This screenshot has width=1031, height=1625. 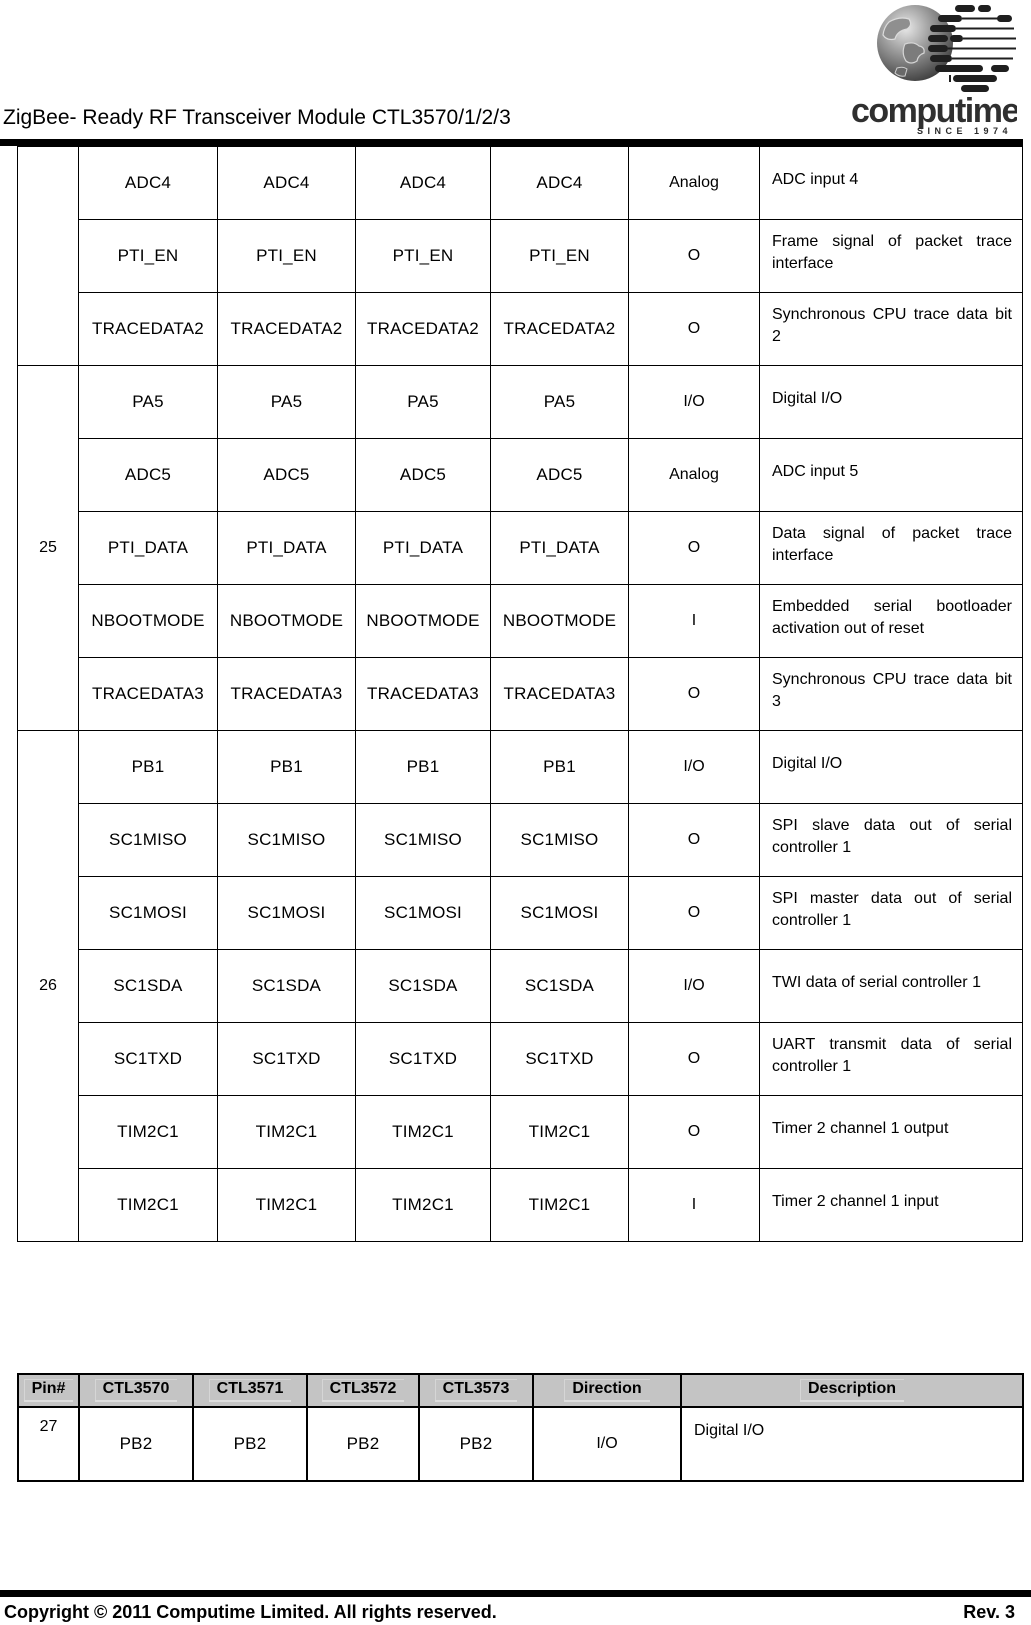 I want to click on computime-logo: computime SINCE 1974, so click(x=933, y=69).